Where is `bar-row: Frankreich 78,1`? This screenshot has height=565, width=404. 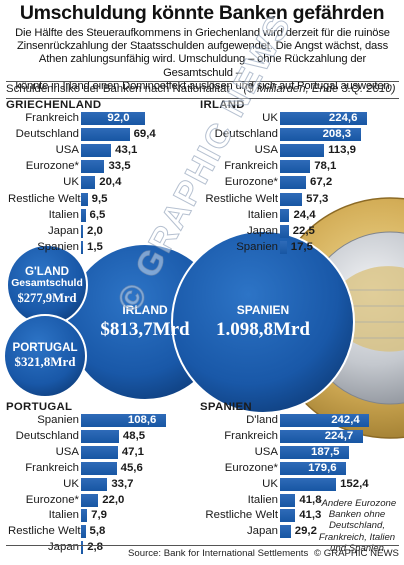 bar-row: Frankreich 78,1 is located at coordinates (268, 167).